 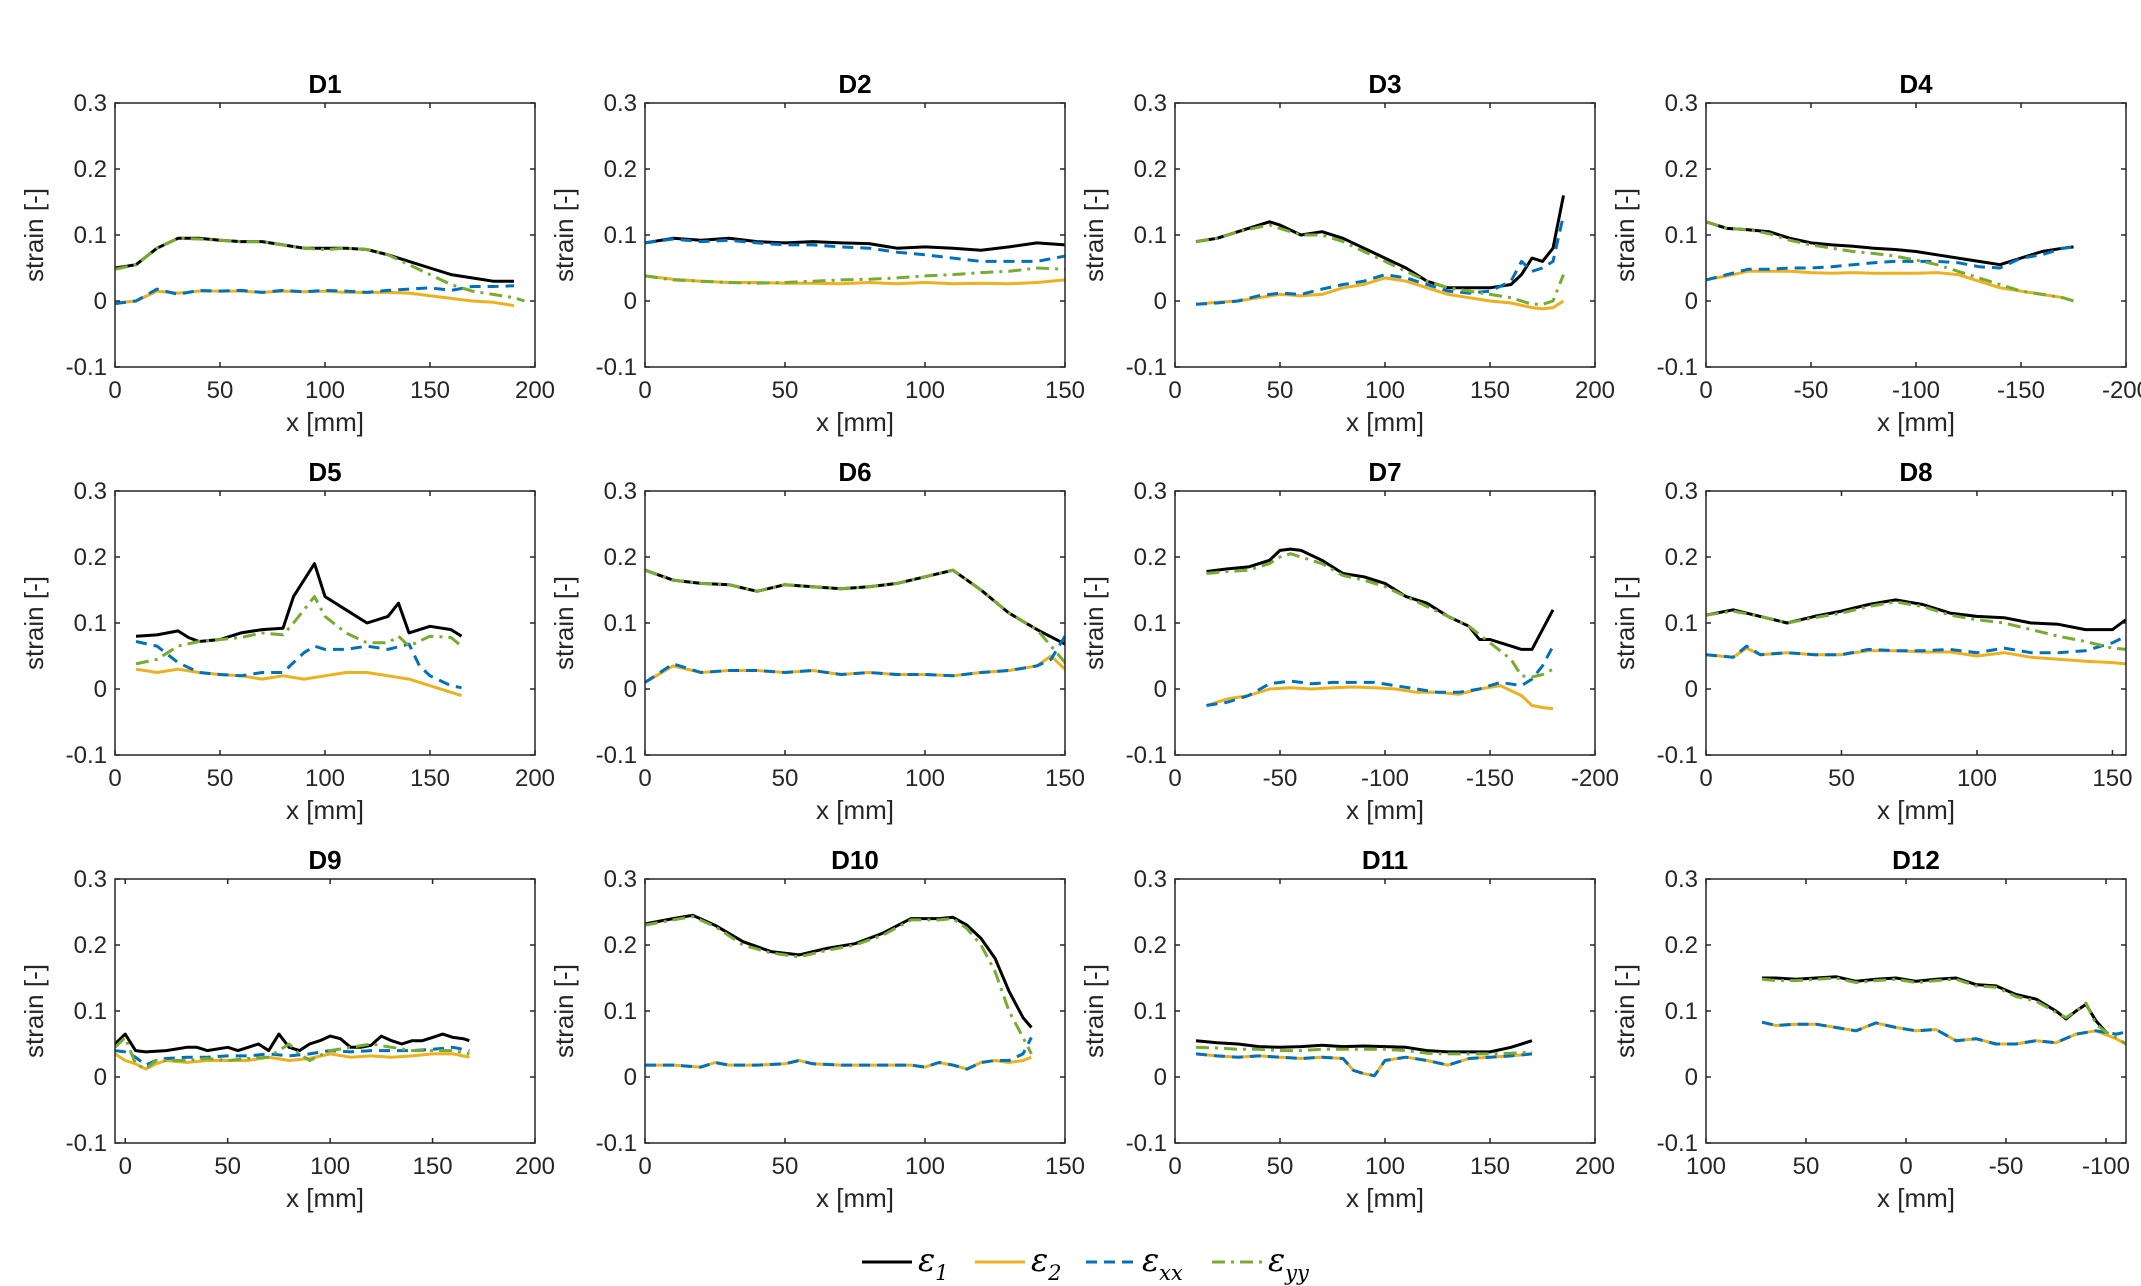 I want to click on subplot-title: D1, so click(x=324, y=84).